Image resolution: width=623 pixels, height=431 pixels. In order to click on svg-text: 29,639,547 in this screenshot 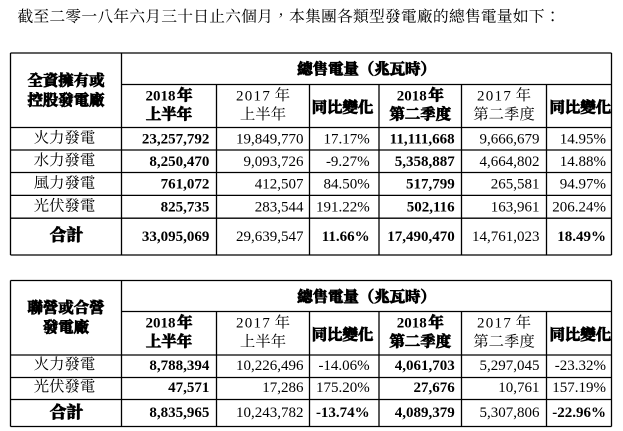, I will do `click(270, 237)`.